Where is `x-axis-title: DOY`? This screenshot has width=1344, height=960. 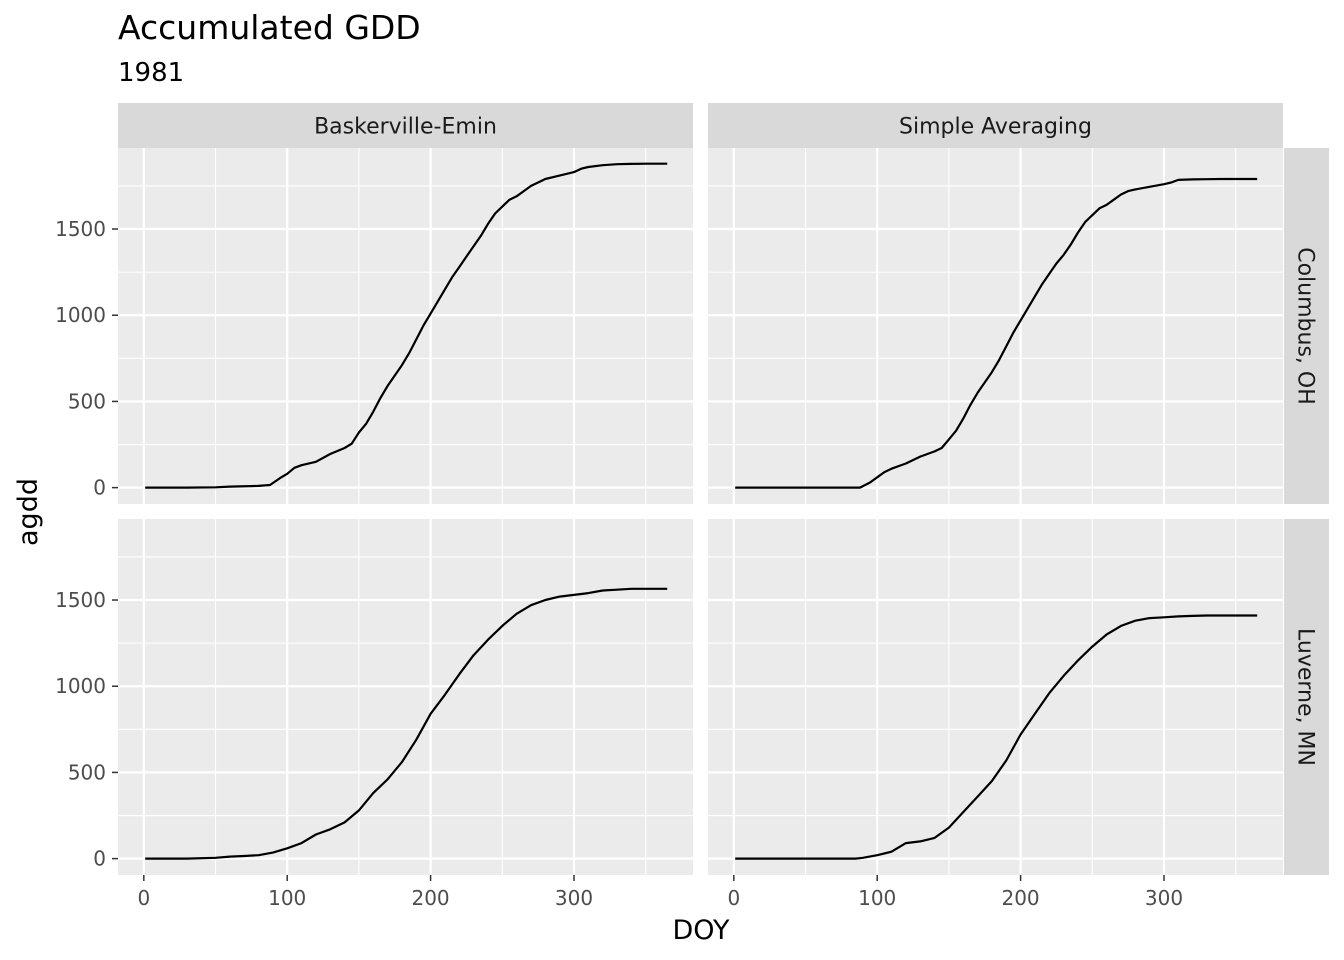
x-axis-title: DOY is located at coordinates (701, 930).